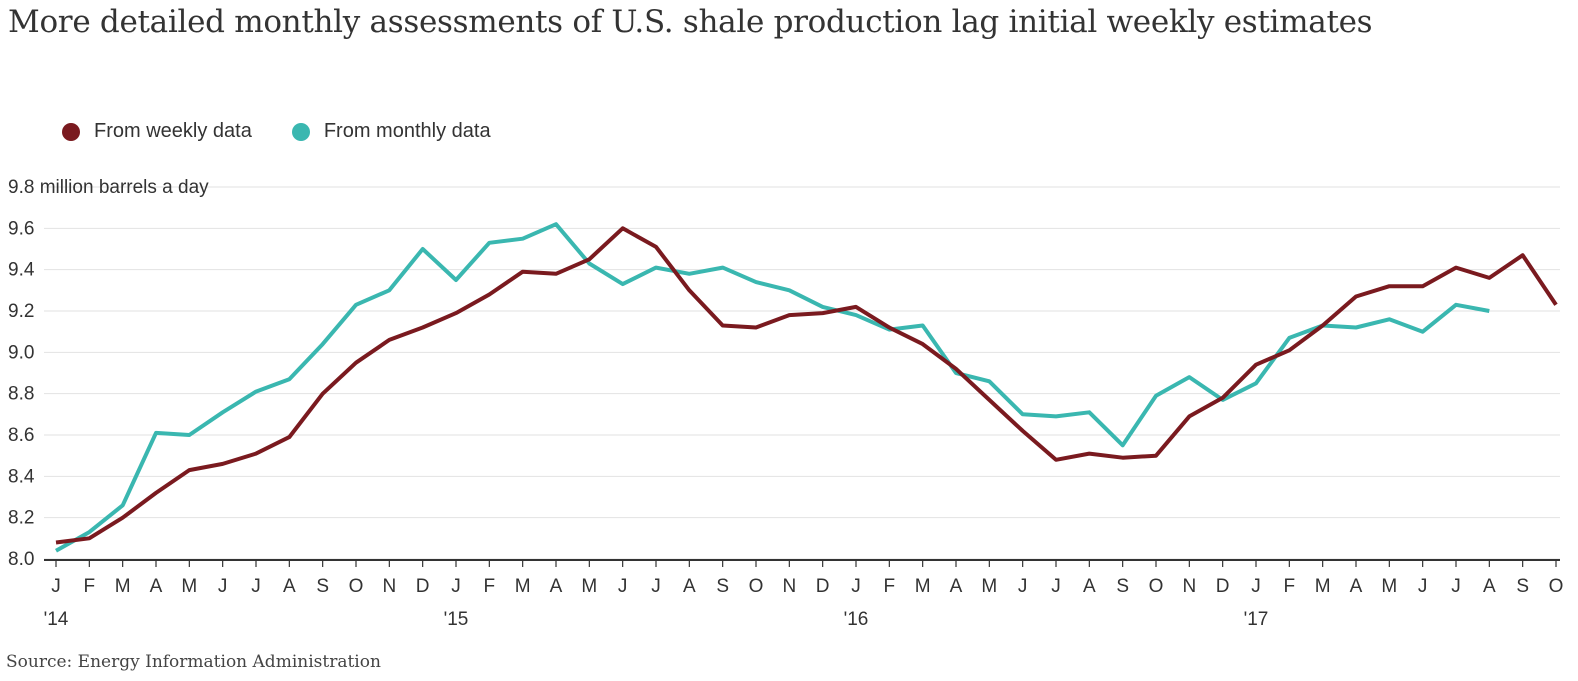 The width and height of the screenshot is (1578, 681). What do you see at coordinates (108, 187) in the screenshot?
I see `y-axis-label: 9.8 million barrels a day` at bounding box center [108, 187].